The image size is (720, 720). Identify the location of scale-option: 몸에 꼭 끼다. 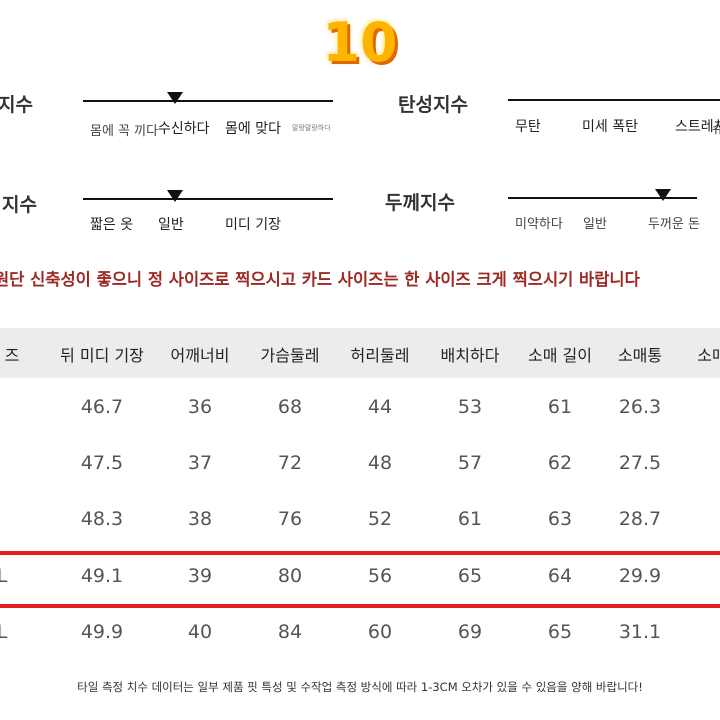
(124, 131).